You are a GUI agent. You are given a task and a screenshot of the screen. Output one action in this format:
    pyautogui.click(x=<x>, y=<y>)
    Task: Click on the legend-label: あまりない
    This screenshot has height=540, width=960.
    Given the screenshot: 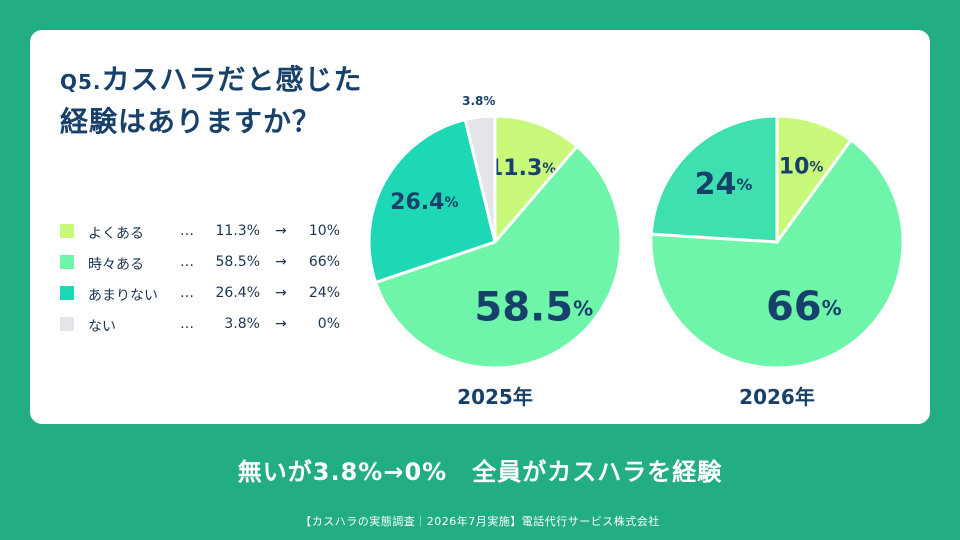 What is the action you would take?
    pyautogui.click(x=123, y=296)
    